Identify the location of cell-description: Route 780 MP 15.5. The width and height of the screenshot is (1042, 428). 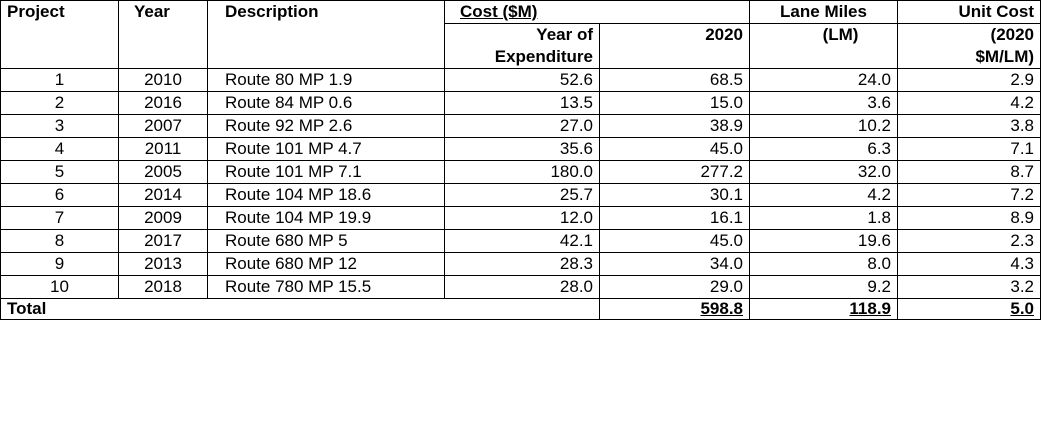
(326, 287).